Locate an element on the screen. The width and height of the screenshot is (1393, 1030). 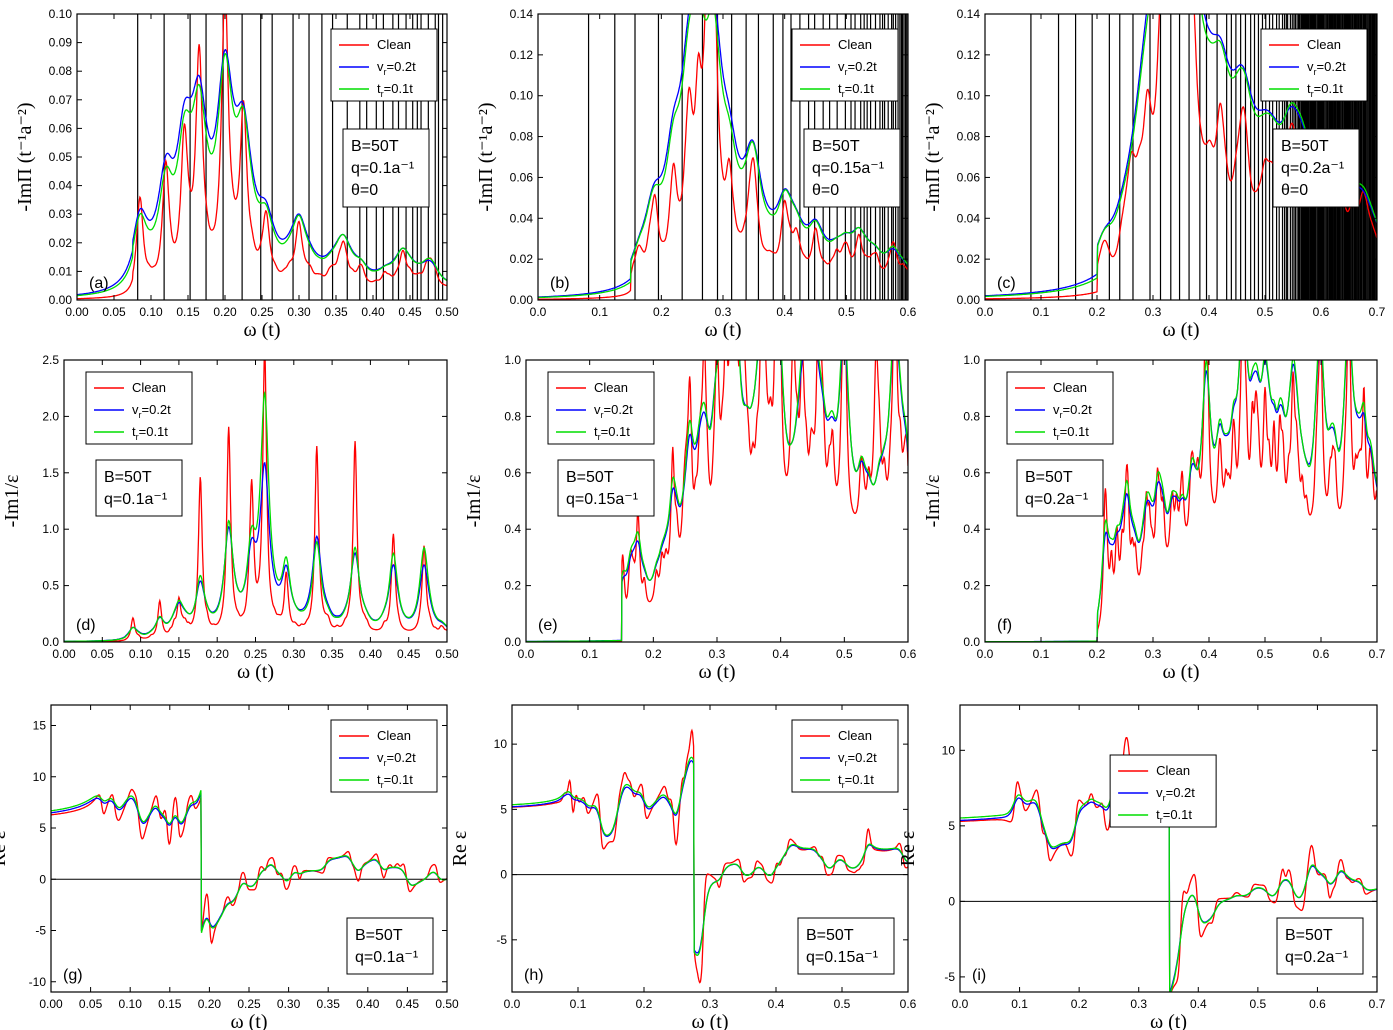
info-line: q=0.2a⁻¹ is located at coordinates (1312, 168).